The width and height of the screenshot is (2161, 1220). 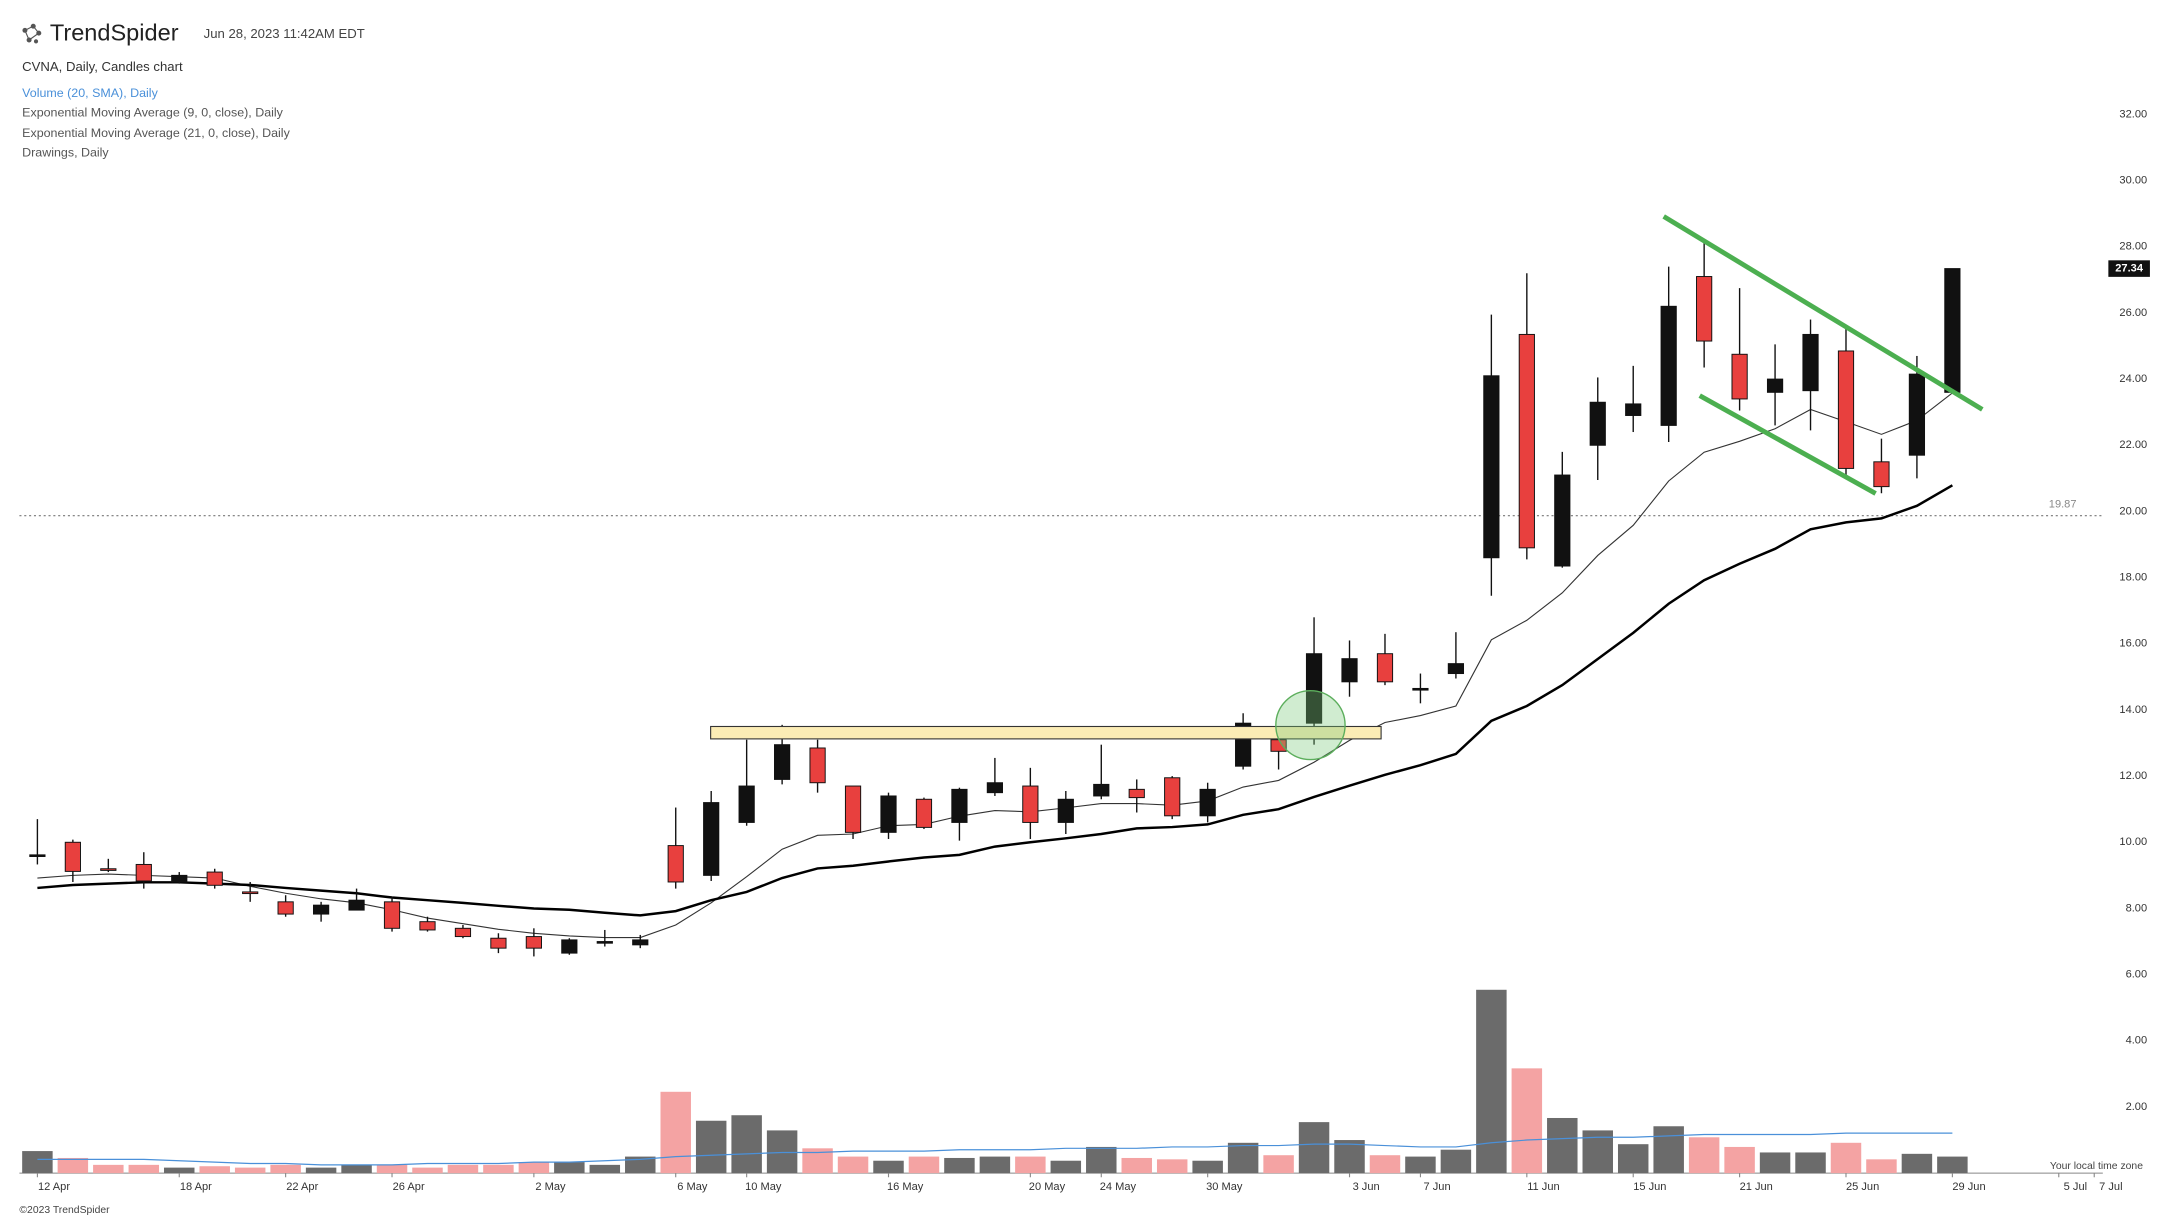 I want to click on logo-icon, so click(x=32, y=33).